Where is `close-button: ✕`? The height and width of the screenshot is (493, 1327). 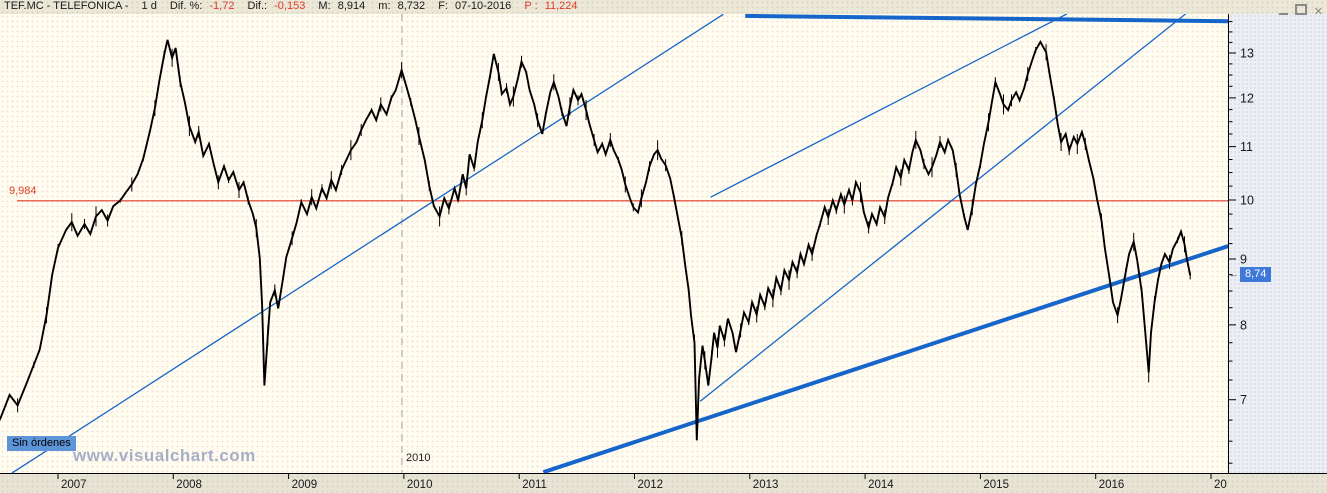 close-button: ✕ is located at coordinates (1318, 11).